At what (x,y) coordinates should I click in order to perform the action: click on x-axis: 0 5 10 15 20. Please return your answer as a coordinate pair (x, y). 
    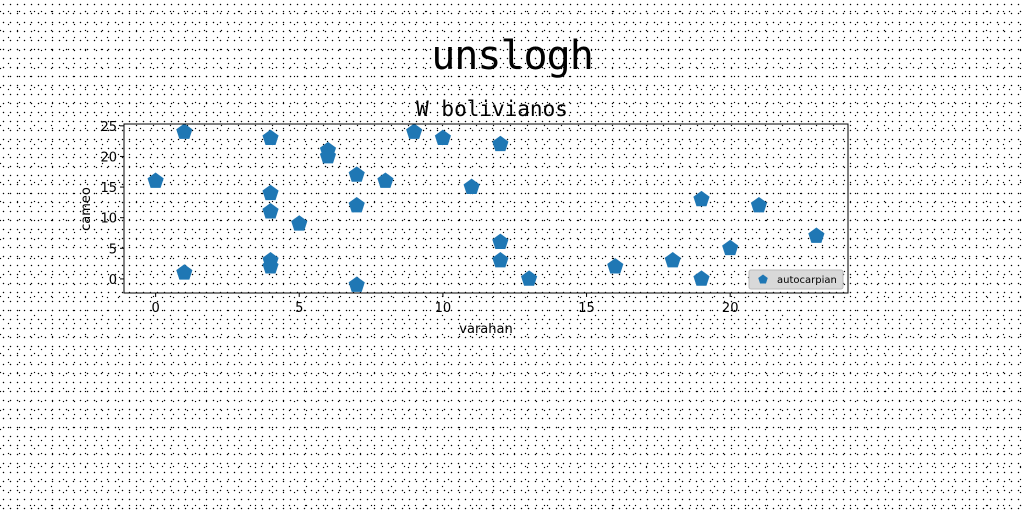
    Looking at the image, I should click on (444, 304).